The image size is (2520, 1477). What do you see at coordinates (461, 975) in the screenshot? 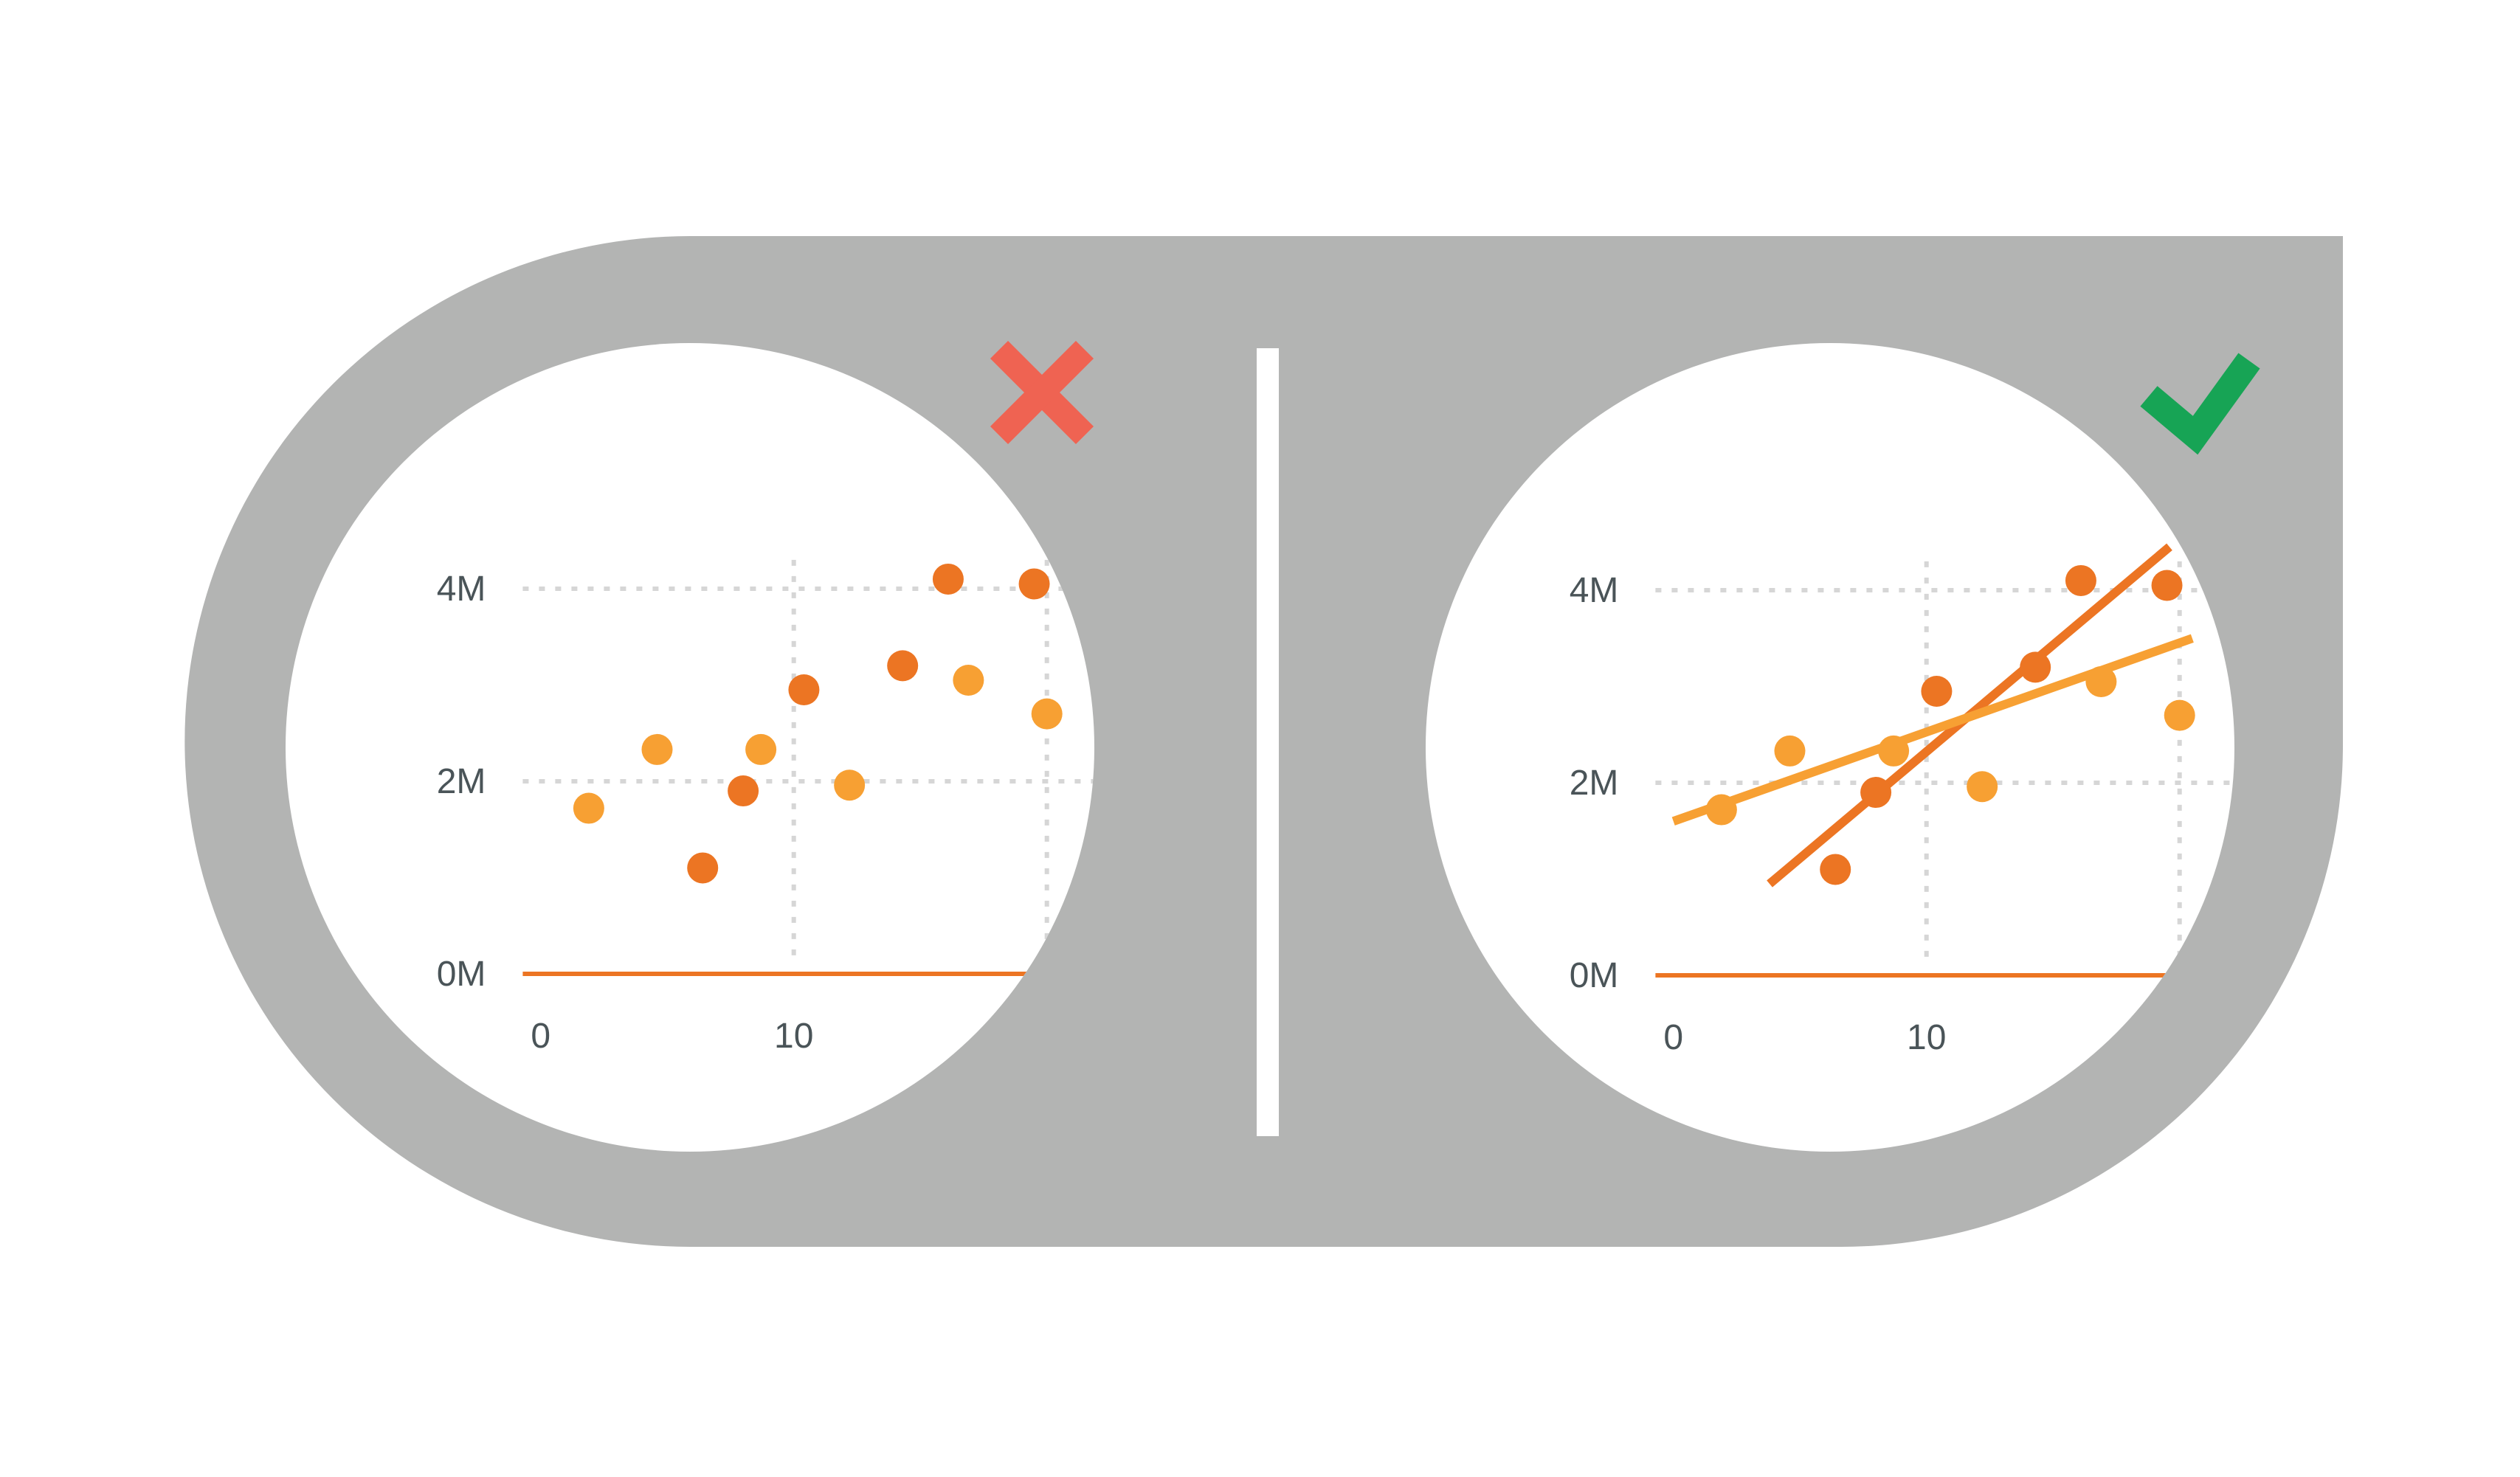
I see `left-y-tick-label: 0M` at bounding box center [461, 975].